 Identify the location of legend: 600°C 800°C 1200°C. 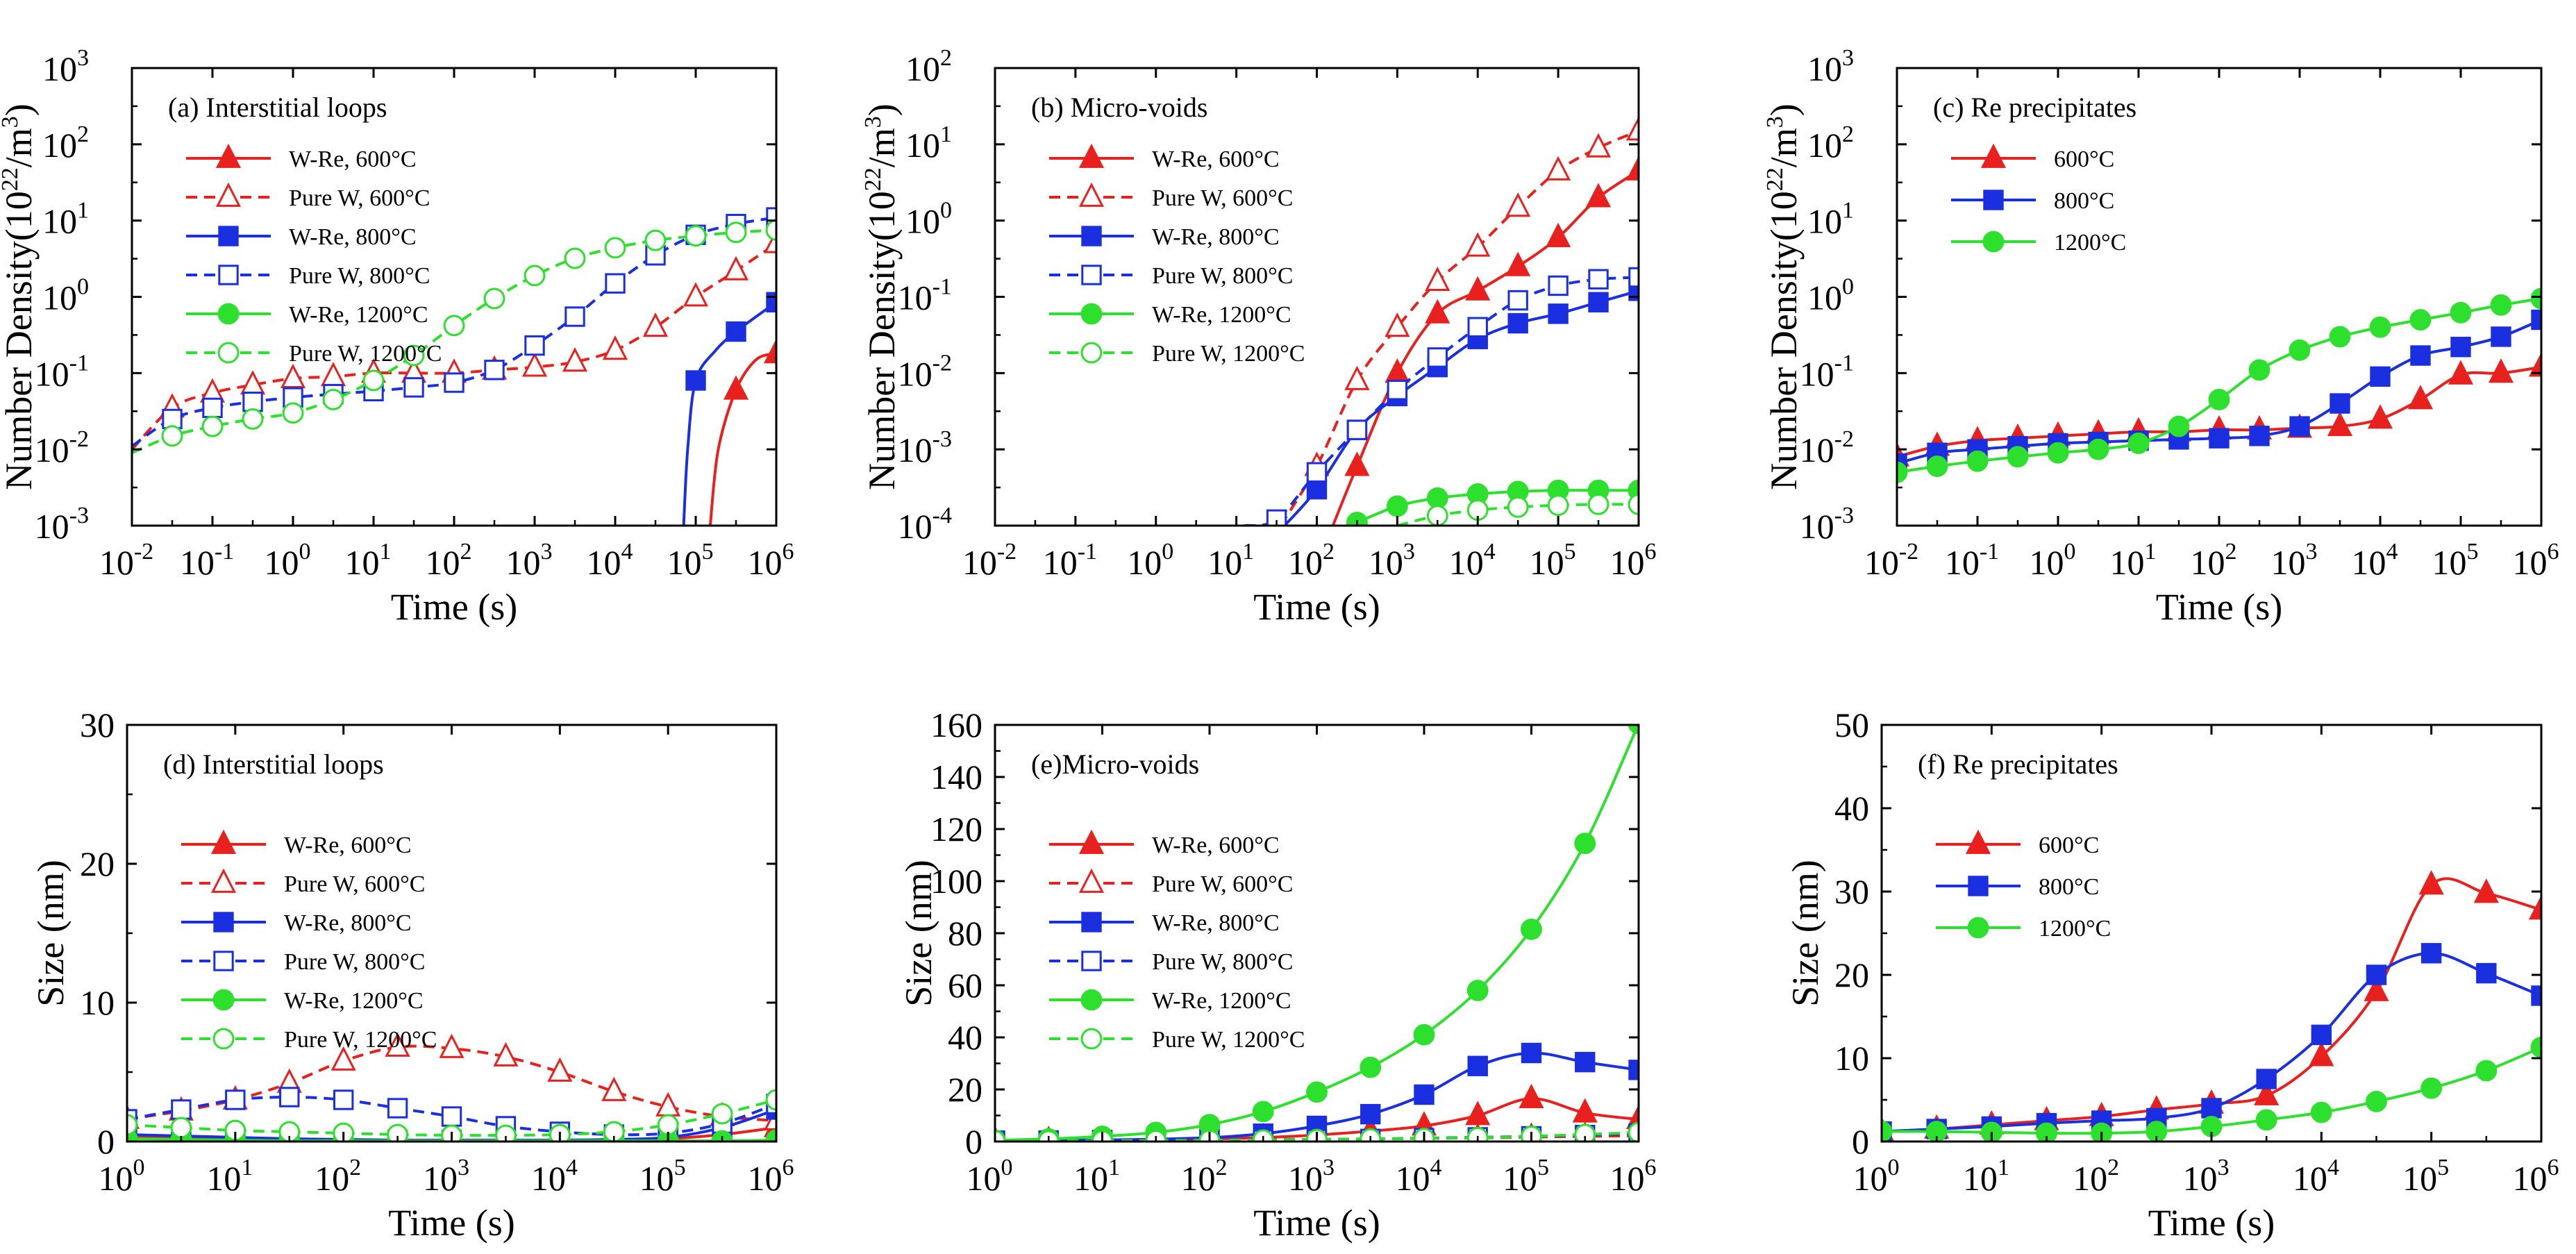
(2038, 199).